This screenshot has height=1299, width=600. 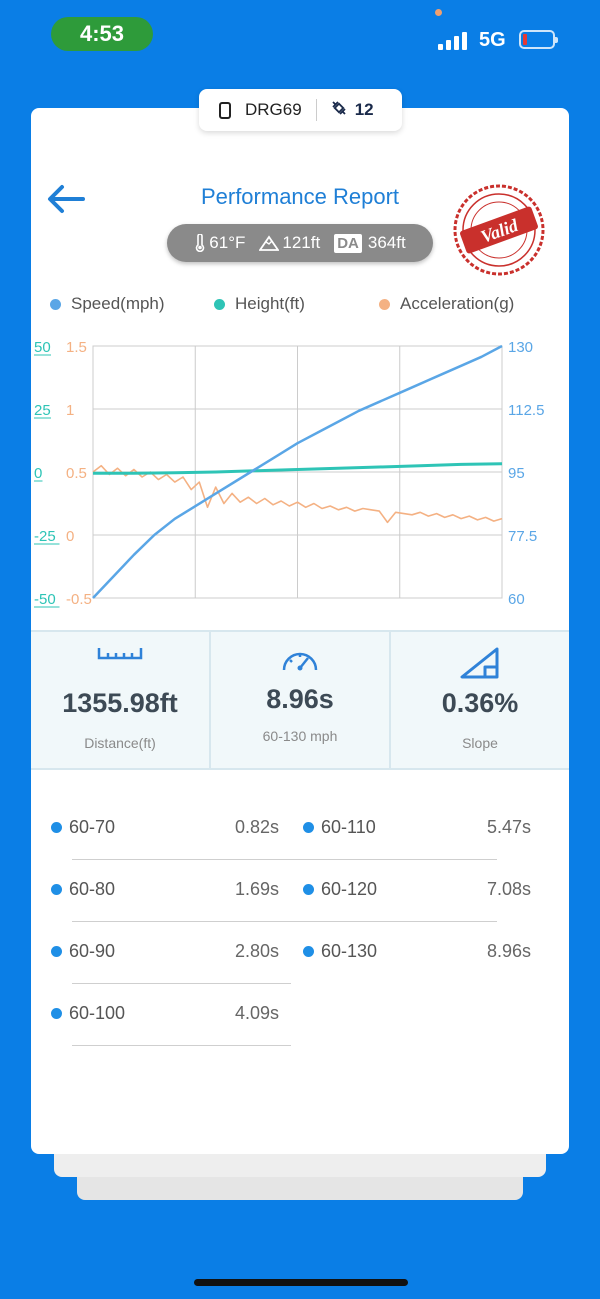 I want to click on speed-tick-label: 95, so click(x=516, y=473).